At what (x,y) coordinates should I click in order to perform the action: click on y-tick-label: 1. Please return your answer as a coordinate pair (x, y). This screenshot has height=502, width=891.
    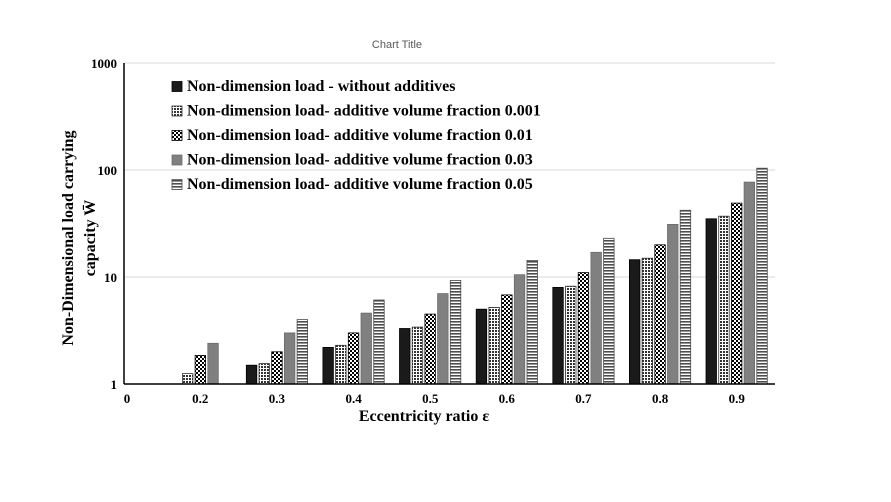
    Looking at the image, I should click on (114, 384).